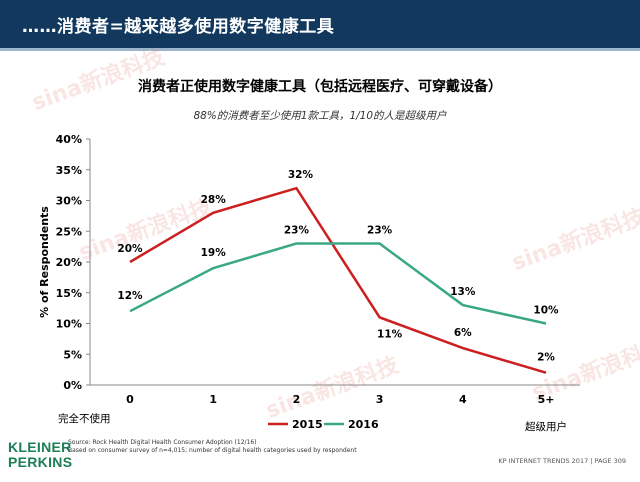 The width and height of the screenshot is (640, 482). I want to click on data-label: 10%, so click(546, 311).